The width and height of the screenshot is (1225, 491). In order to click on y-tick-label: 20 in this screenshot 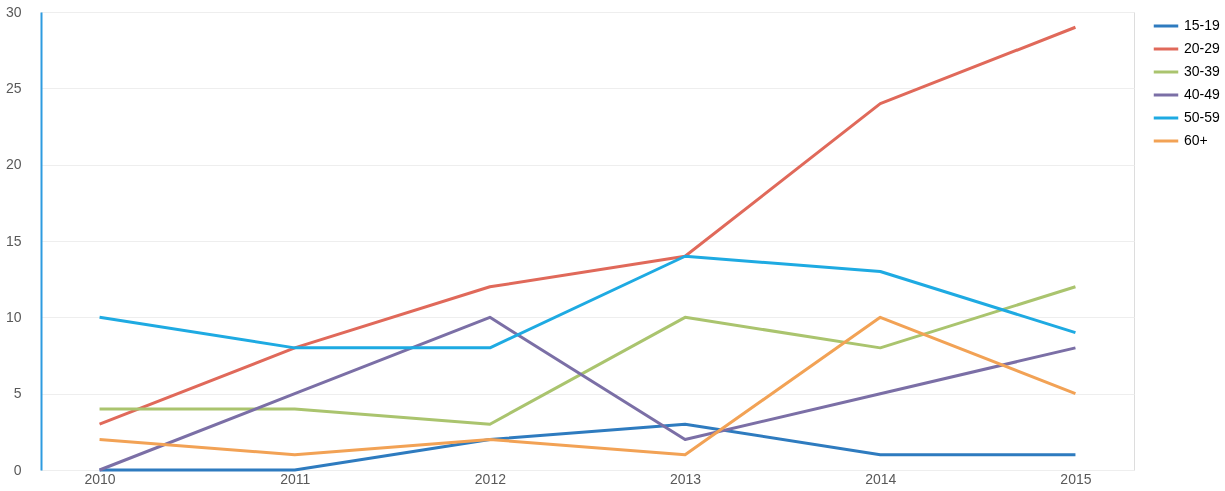, I will do `click(13, 164)`.